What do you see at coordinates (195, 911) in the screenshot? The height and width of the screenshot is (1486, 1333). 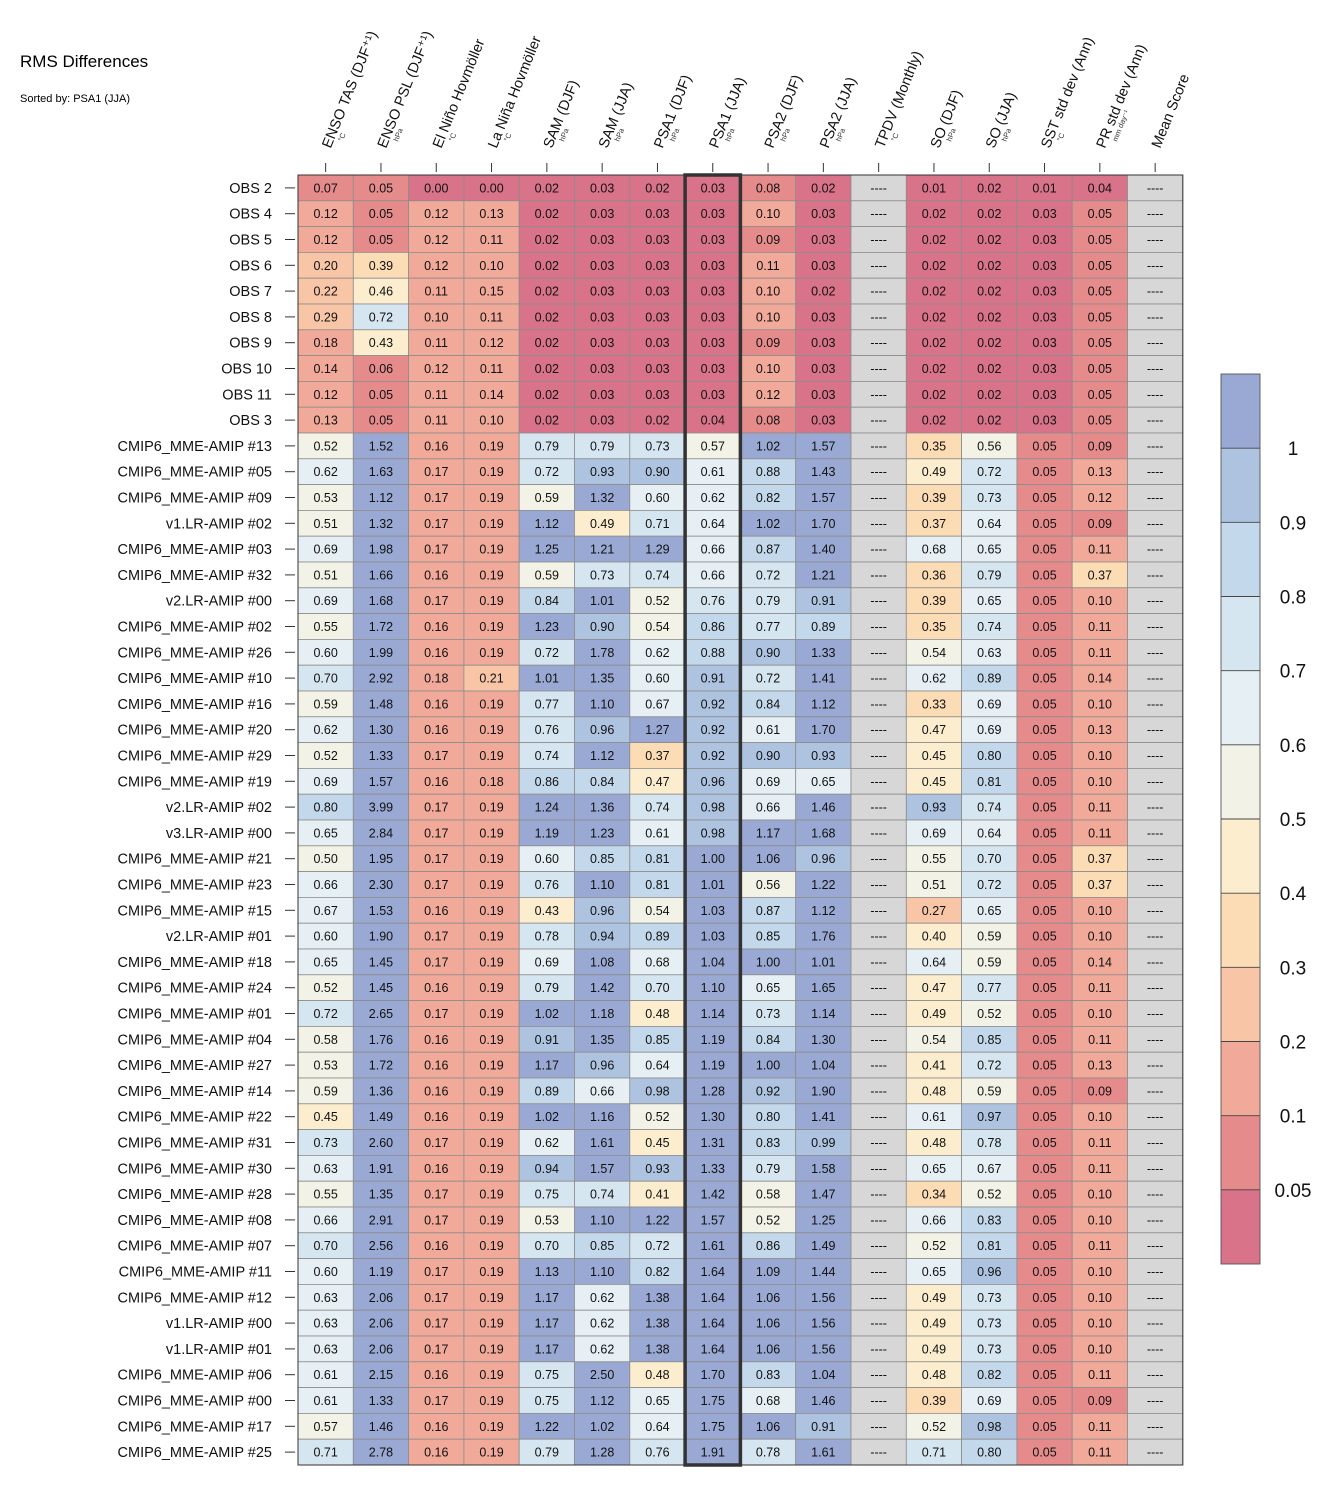 I see `row-label: CMIP6_MME-AMIP #15` at bounding box center [195, 911].